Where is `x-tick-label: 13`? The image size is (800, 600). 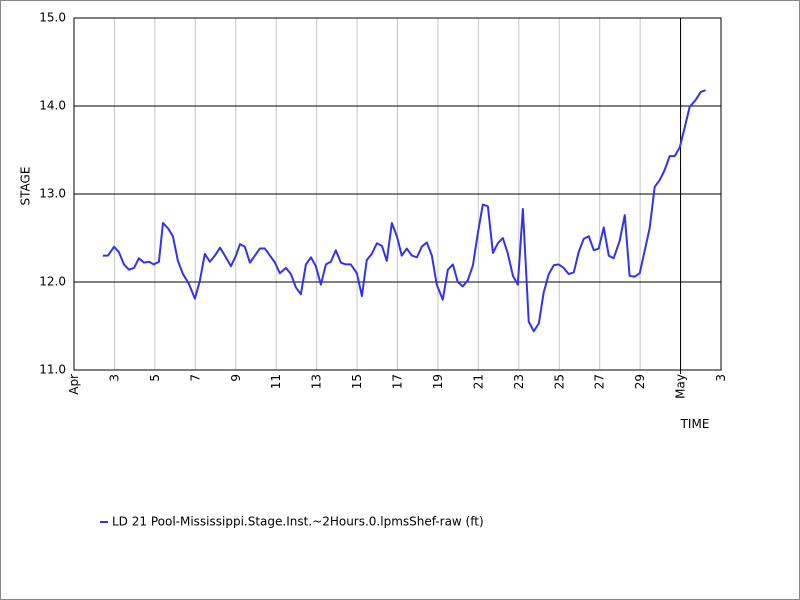
x-tick-label: 13 is located at coordinates (317, 381).